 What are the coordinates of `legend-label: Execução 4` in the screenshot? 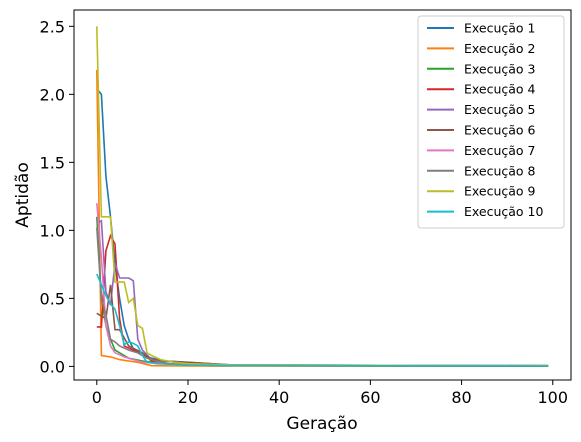 It's located at (500, 89).